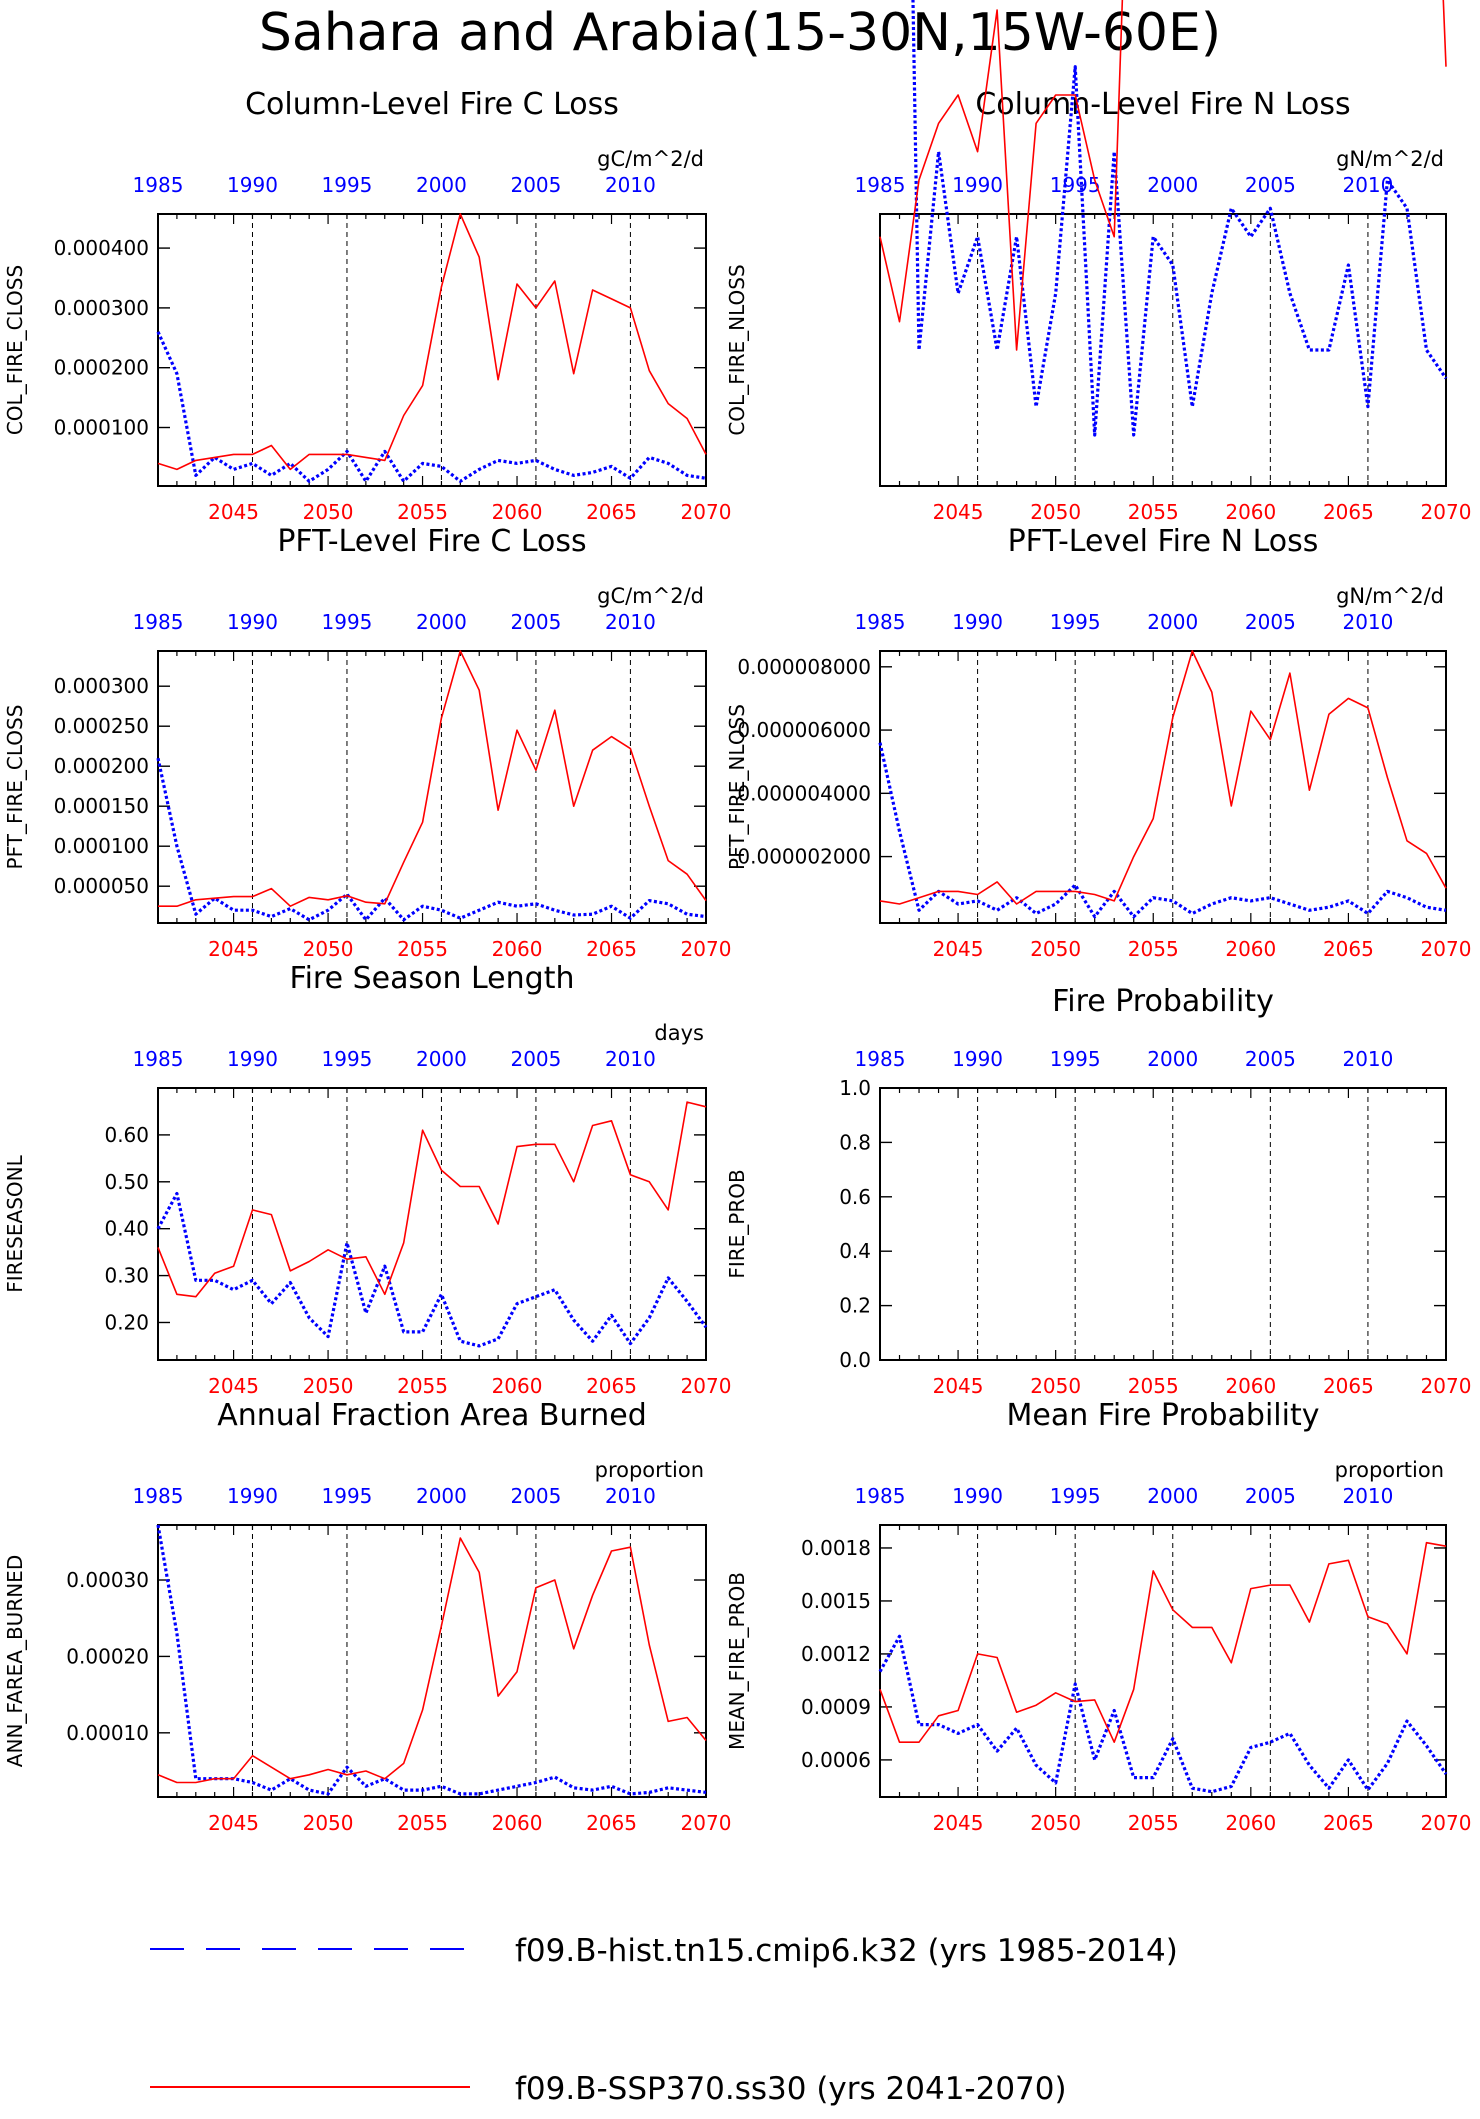 Image resolution: width=1480 pixels, height=2119 pixels. Describe the element at coordinates (737, 349) in the screenshot. I see `y-axis-label: COL_FIRE_NLOSS` at that location.